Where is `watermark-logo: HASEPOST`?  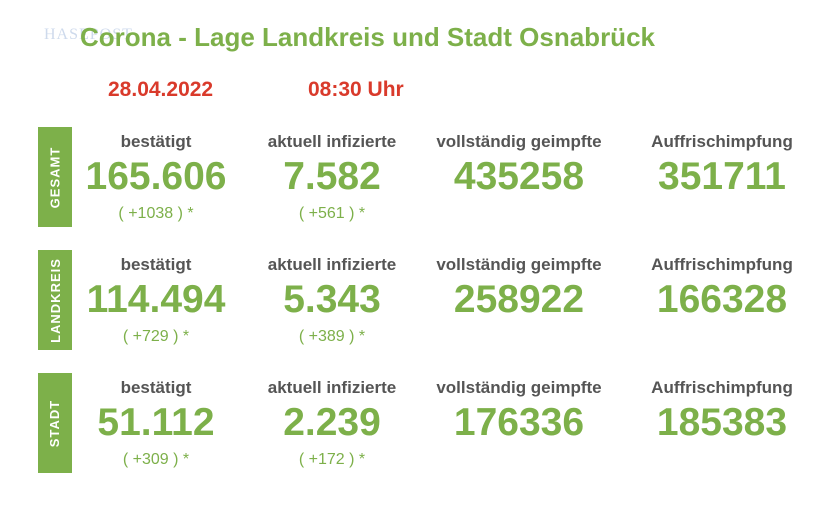 watermark-logo: HASEPOST is located at coordinates (88, 34).